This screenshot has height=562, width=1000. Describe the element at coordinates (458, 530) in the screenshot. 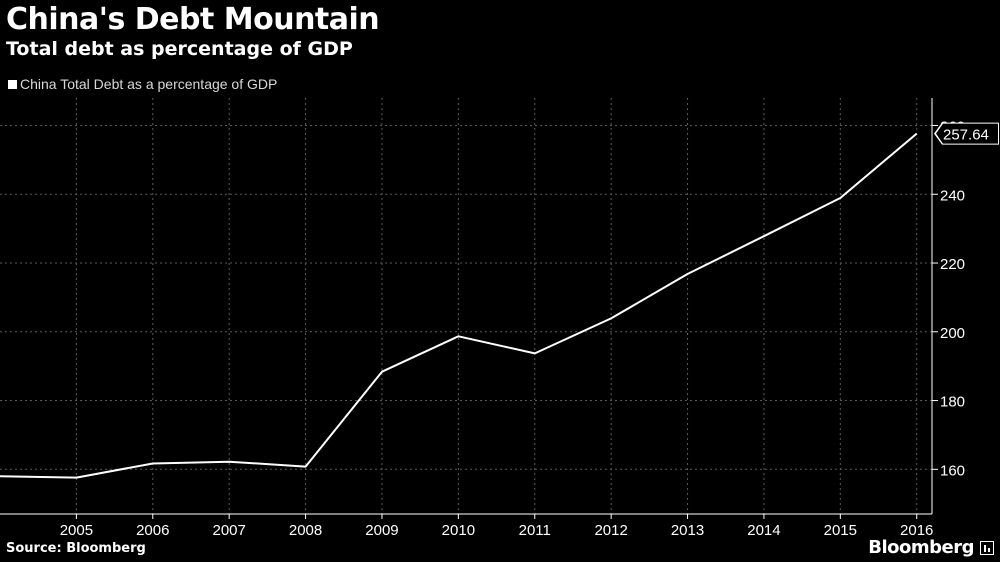

I see `x-tick-label: 2010` at that location.